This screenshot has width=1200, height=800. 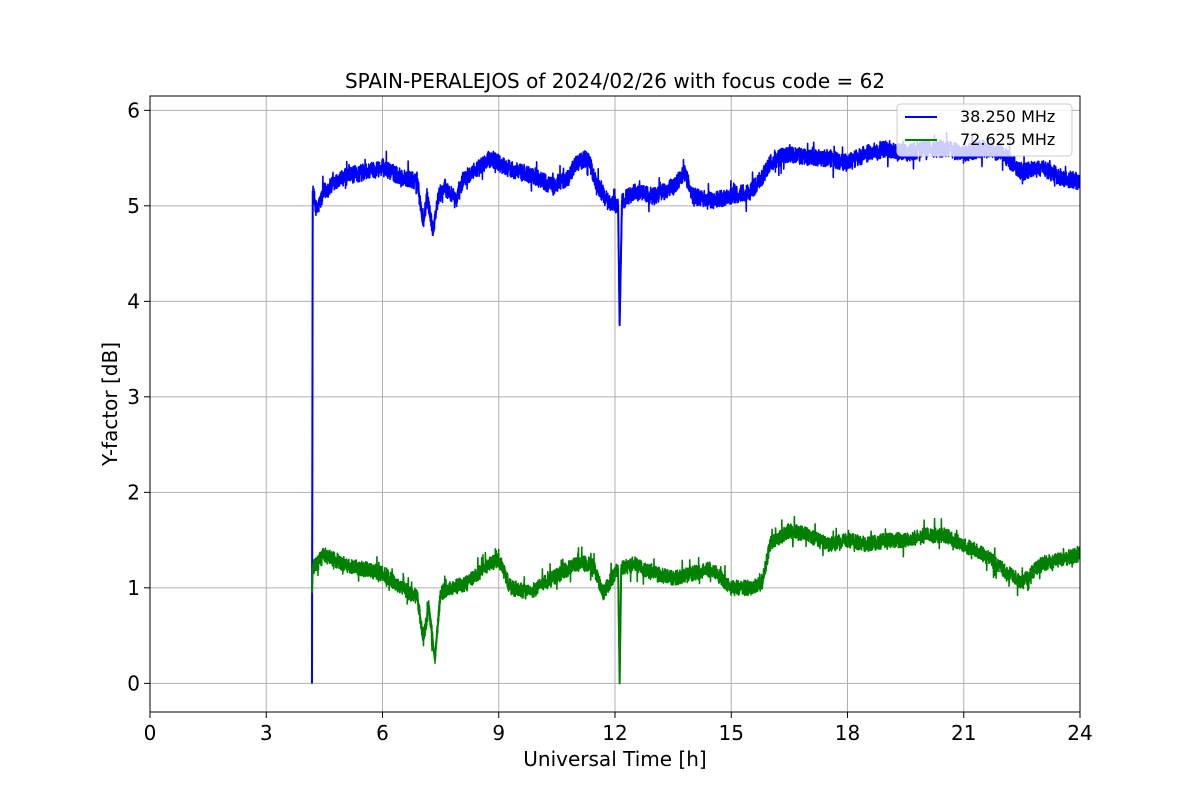 I want to click on legend-box, so click(x=984, y=130).